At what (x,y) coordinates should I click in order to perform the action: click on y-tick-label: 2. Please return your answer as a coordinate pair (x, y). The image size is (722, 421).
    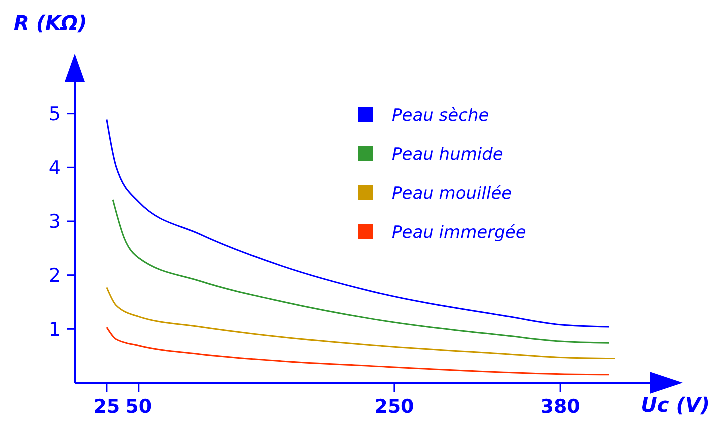
    Looking at the image, I should click on (54, 275).